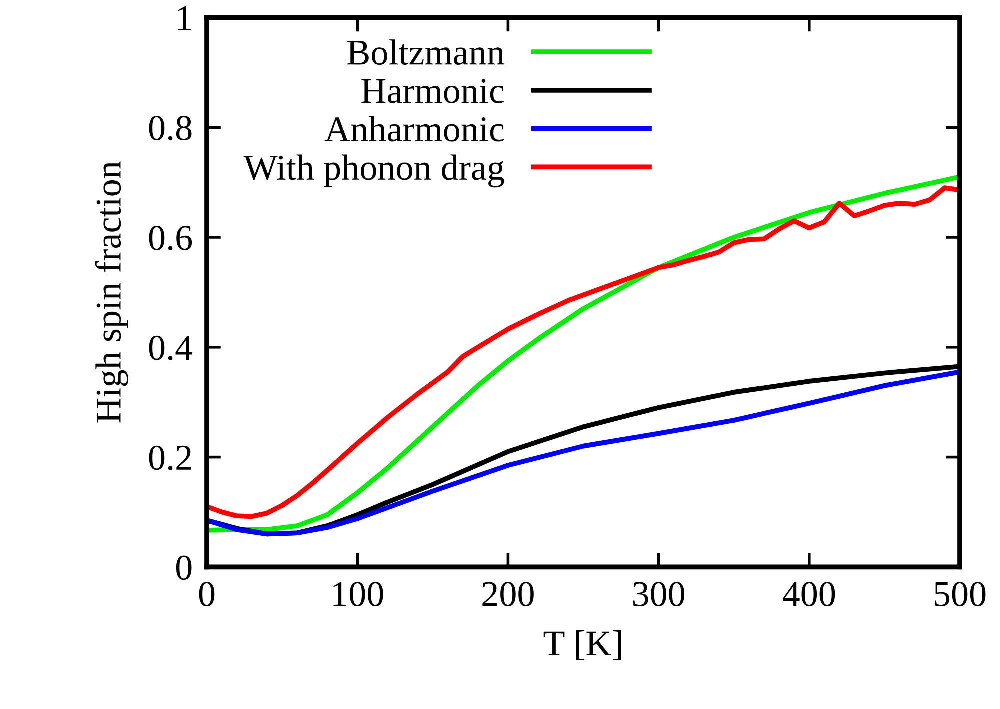 This screenshot has height=709, width=1000. What do you see at coordinates (170, 238) in the screenshot?
I see `y-tick-label: 0.6` at bounding box center [170, 238].